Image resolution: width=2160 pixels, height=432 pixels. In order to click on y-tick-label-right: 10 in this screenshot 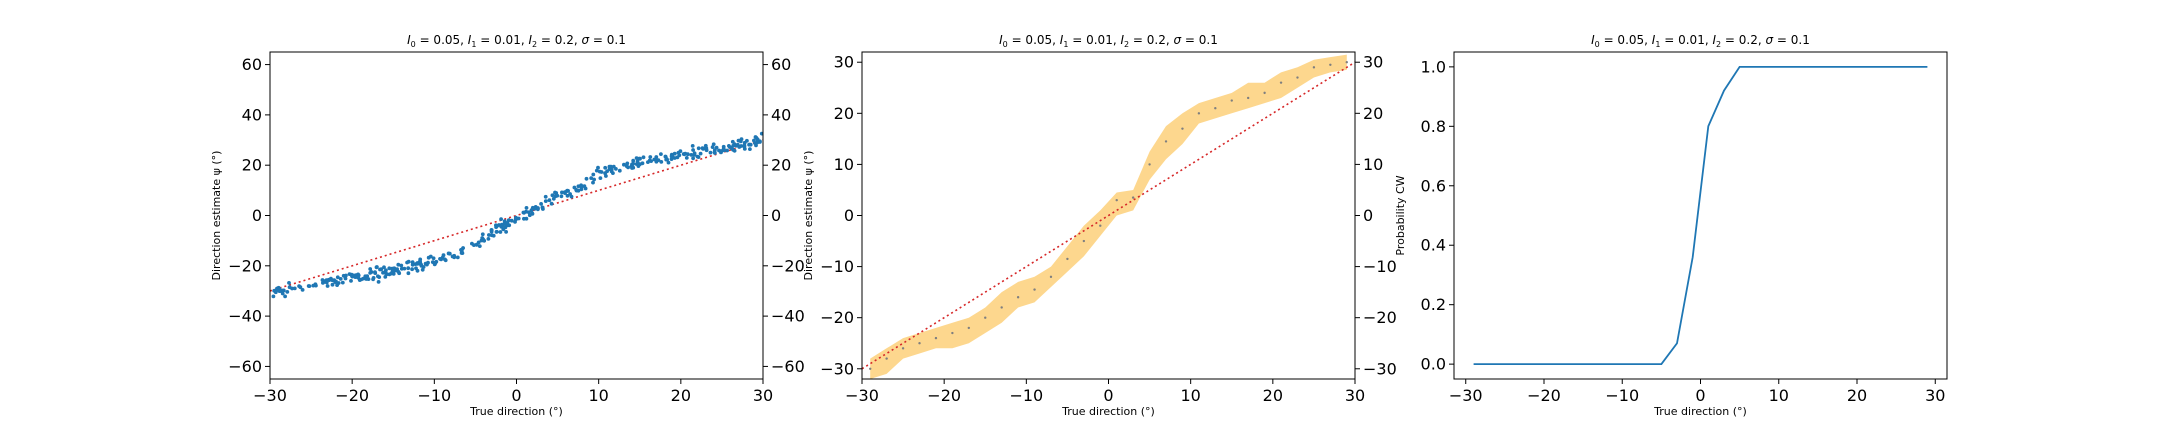, I will do `click(1373, 164)`.